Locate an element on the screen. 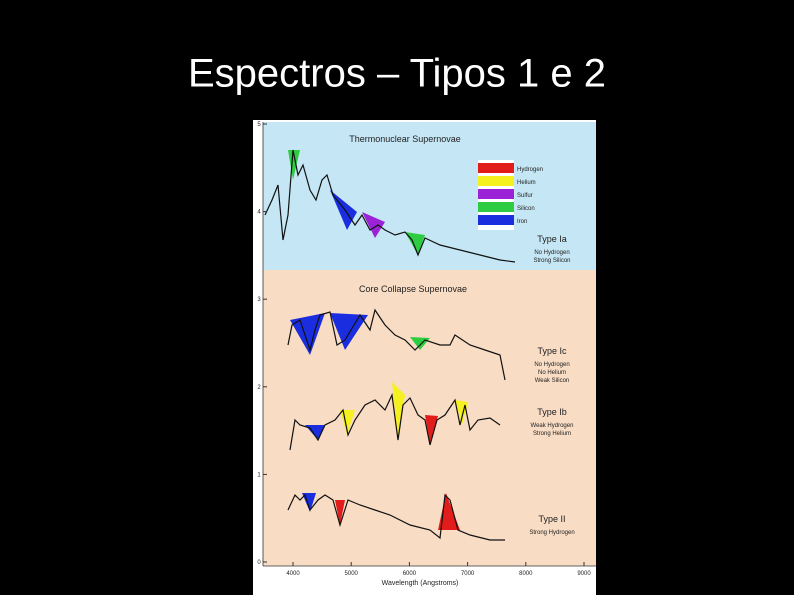 This screenshot has height=595, width=794. type-note: Strong Hydrogen is located at coordinates (551, 533).